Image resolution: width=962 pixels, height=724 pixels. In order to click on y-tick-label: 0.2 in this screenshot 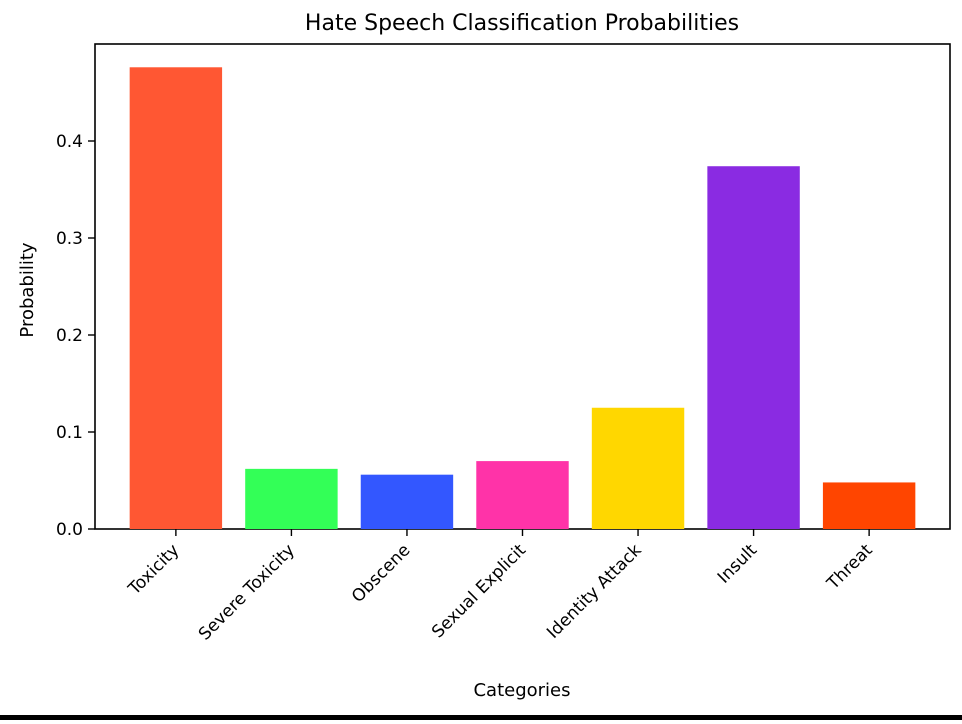, I will do `click(69, 336)`.